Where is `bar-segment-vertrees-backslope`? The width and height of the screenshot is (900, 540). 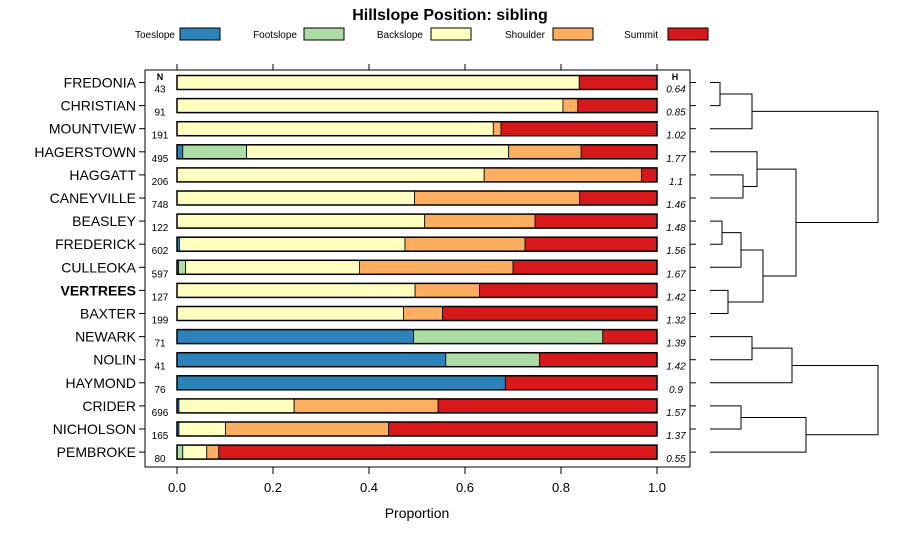
bar-segment-vertrees-backslope is located at coordinates (296, 290).